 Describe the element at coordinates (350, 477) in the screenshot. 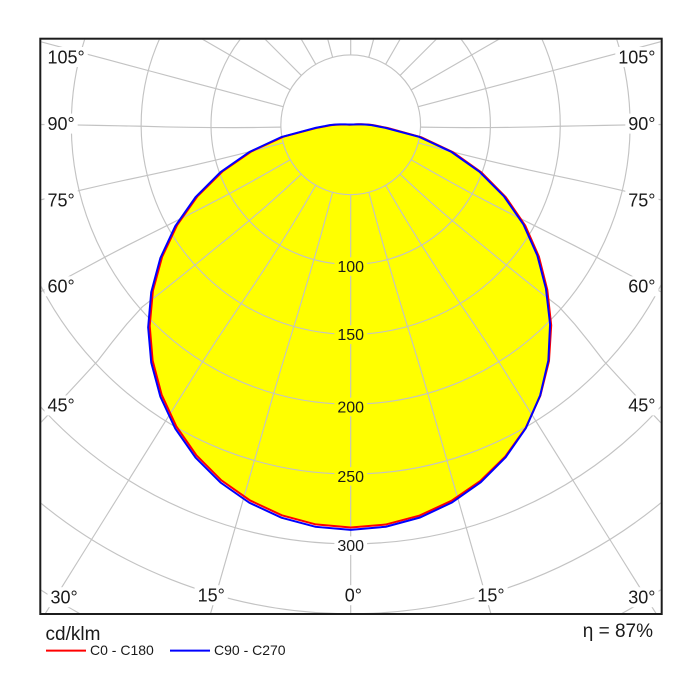

I see `svg-text: 250` at that location.